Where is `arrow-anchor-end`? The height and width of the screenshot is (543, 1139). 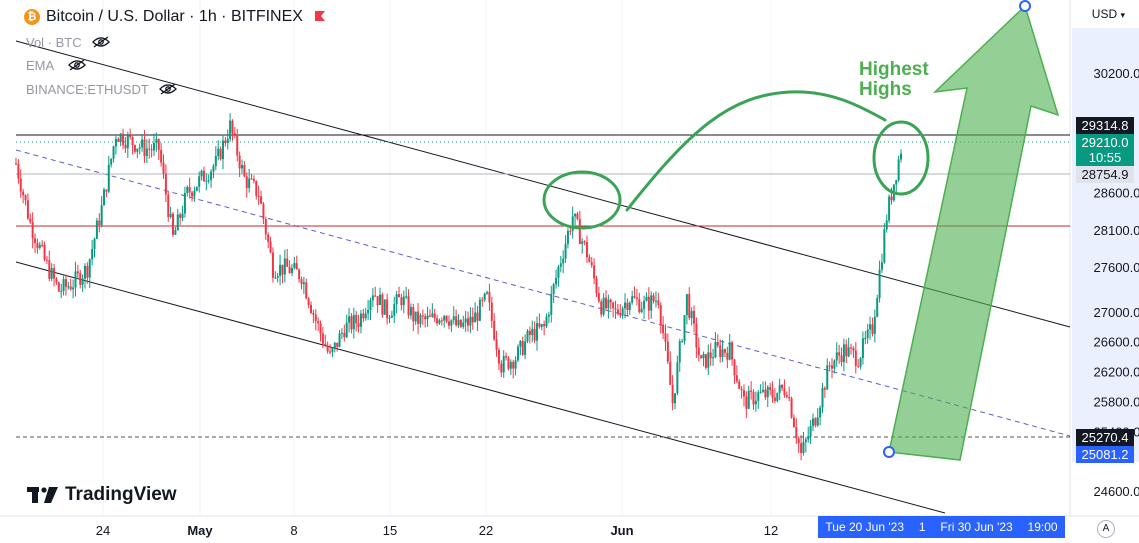
arrow-anchor-end is located at coordinates (1025, 6).